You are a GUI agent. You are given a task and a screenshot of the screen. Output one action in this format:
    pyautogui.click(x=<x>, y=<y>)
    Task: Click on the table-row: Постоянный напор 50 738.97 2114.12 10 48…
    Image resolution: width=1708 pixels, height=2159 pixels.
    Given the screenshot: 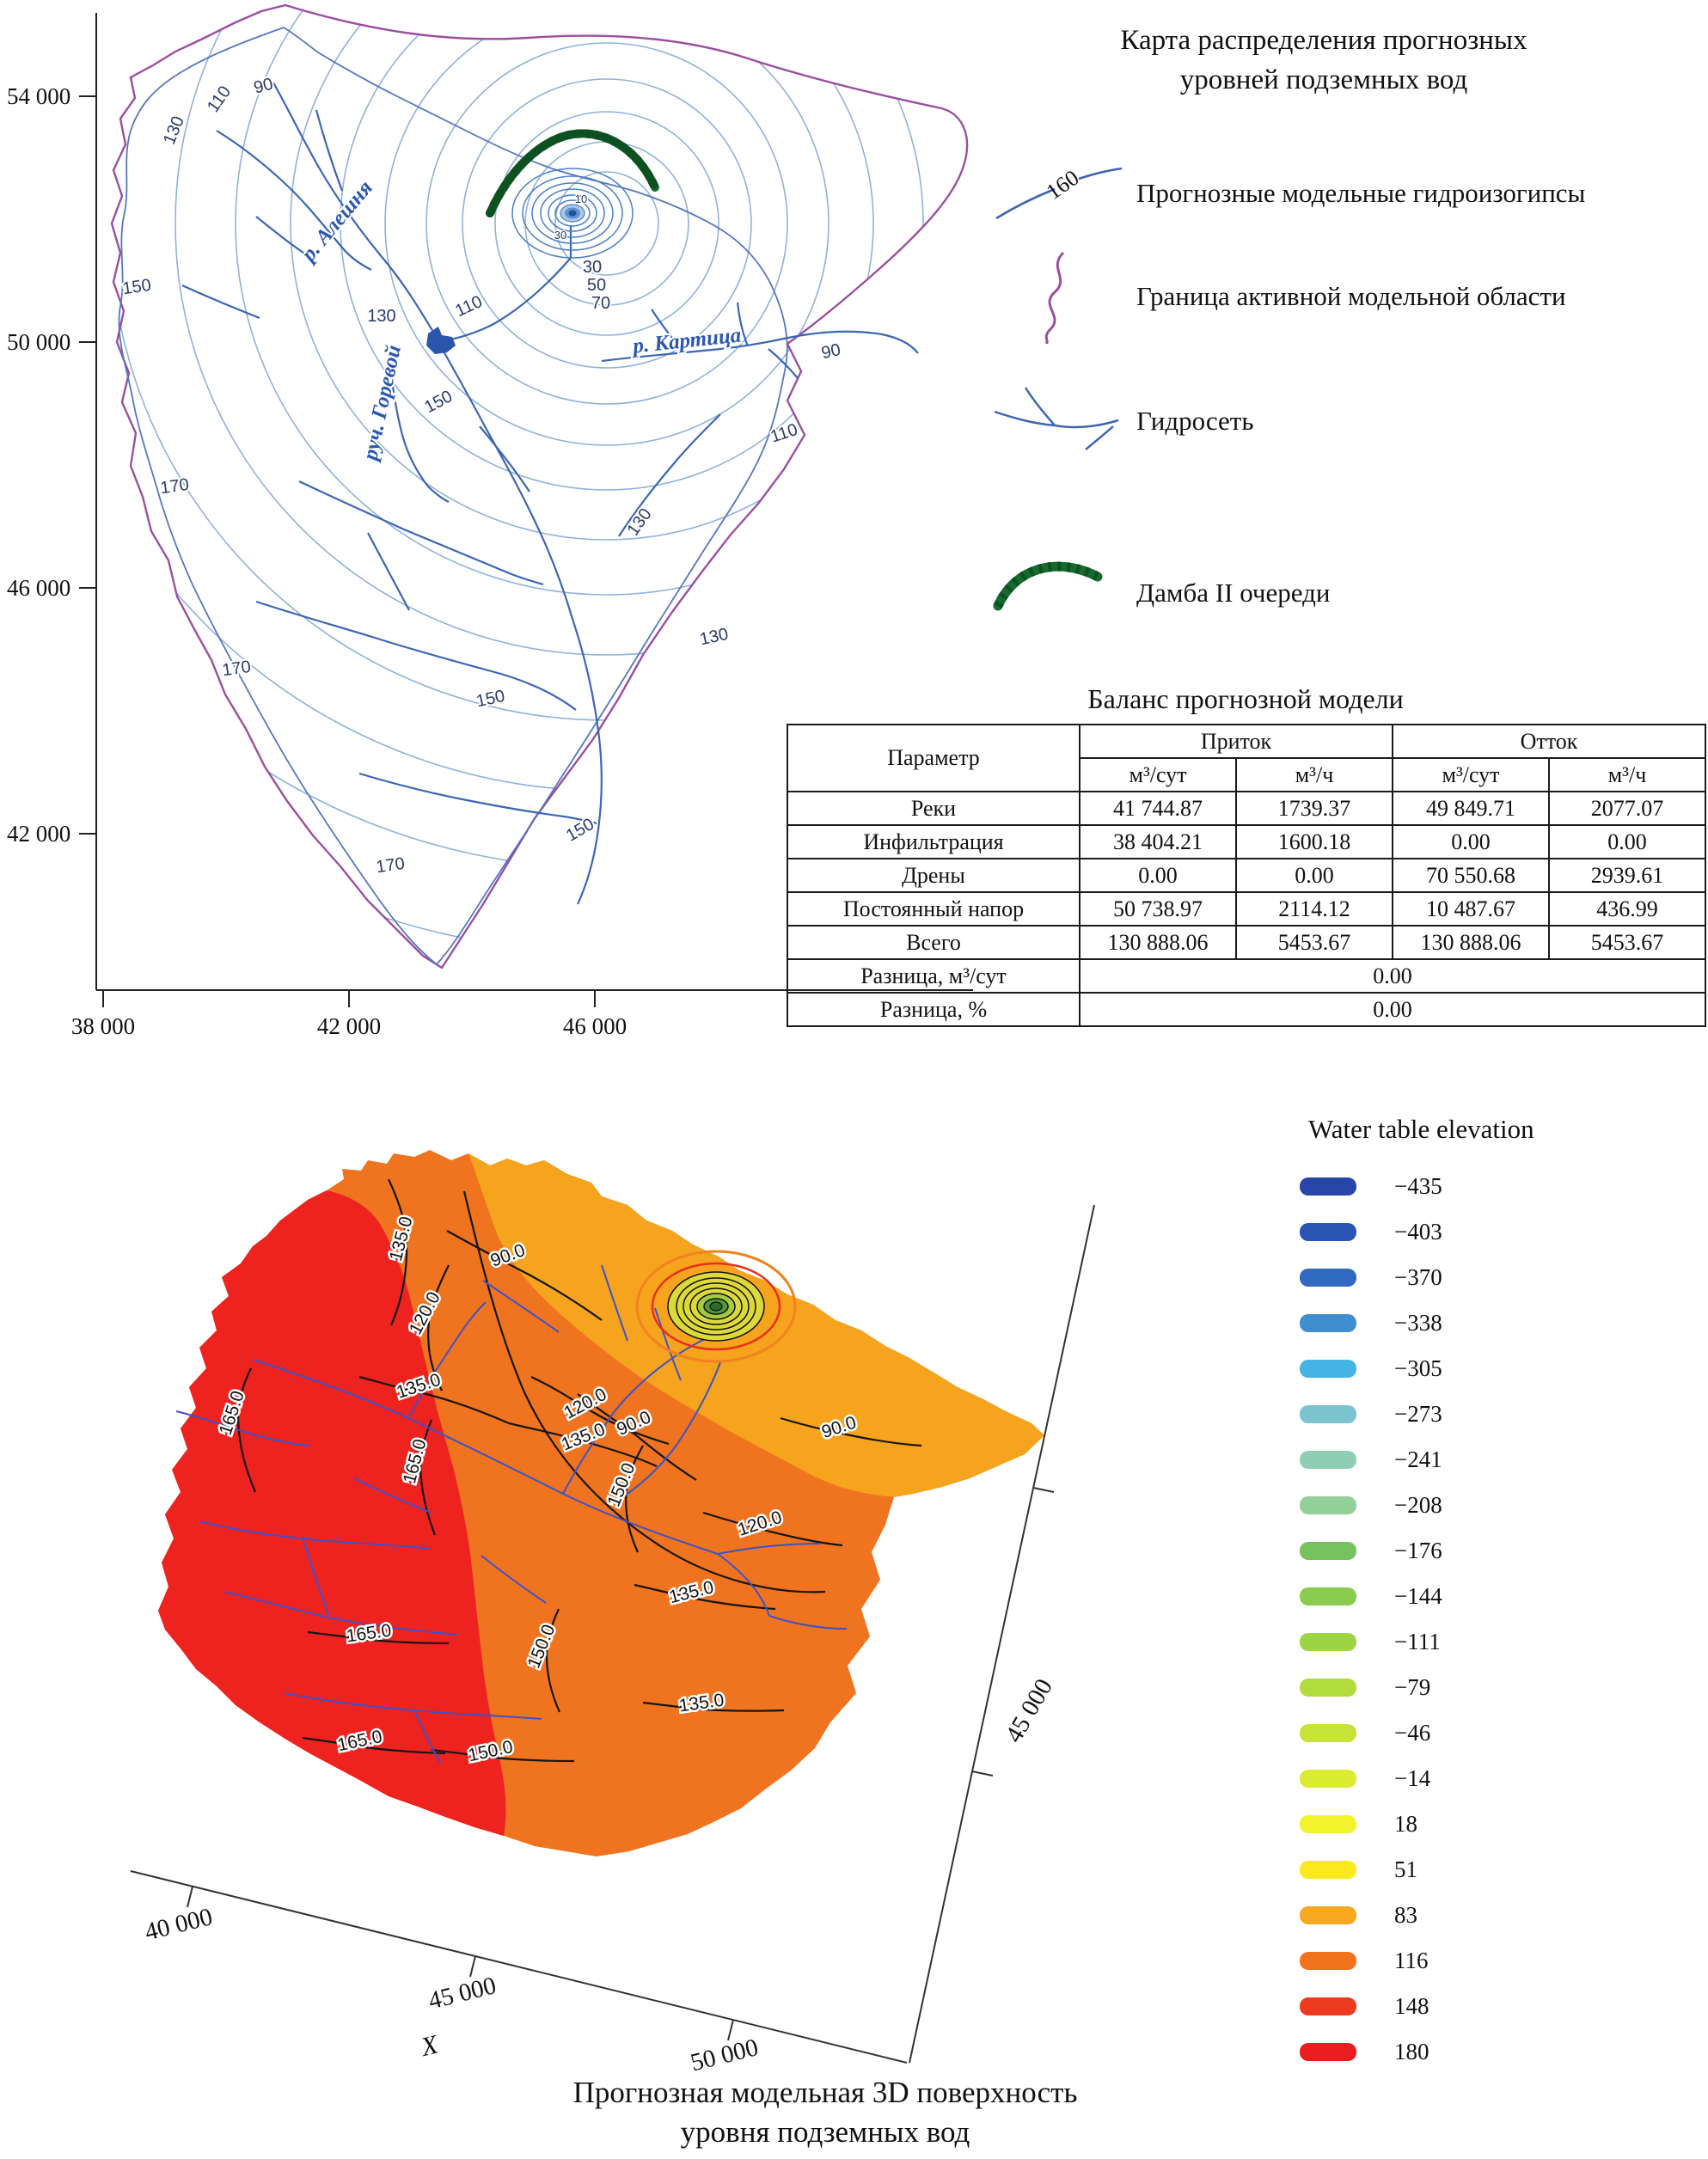 What is the action you would take?
    pyautogui.click(x=1247, y=909)
    